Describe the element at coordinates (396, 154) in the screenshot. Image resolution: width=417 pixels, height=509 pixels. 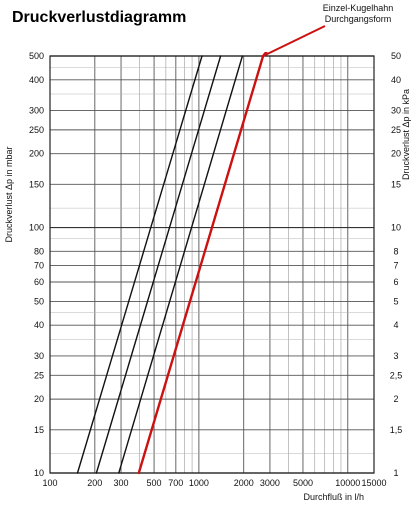
I see `y-tick-label-right: 20` at that location.